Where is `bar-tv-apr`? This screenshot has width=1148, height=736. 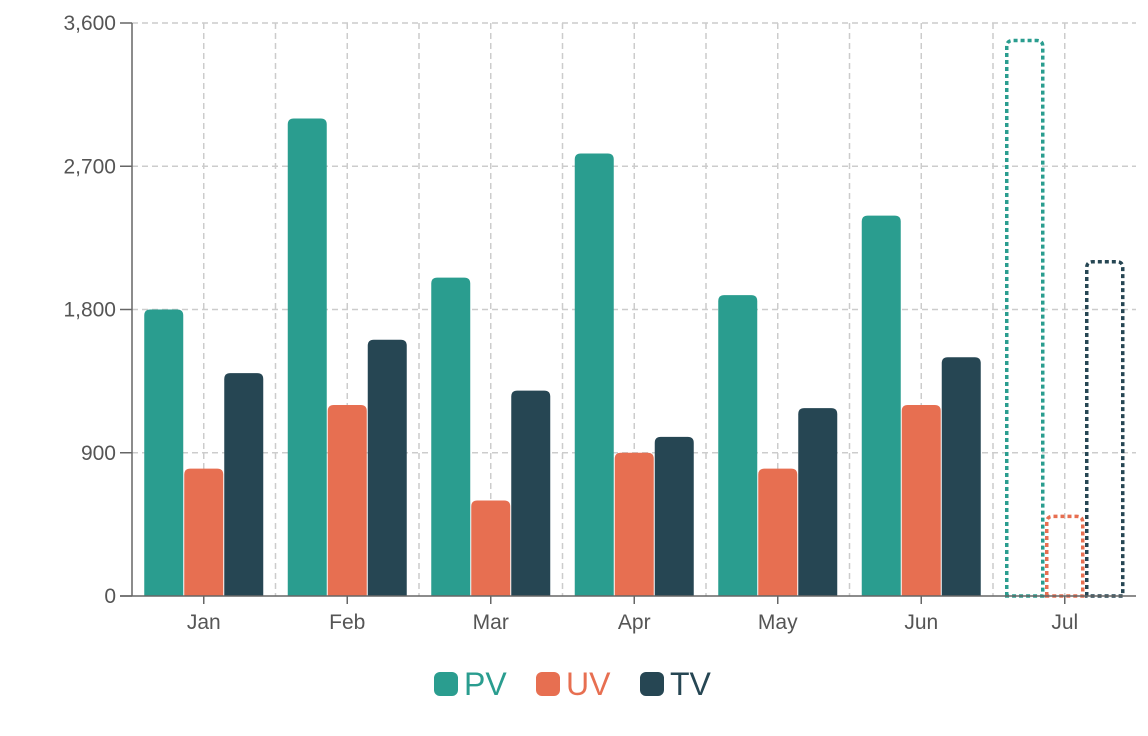
bar-tv-apr is located at coordinates (674, 516).